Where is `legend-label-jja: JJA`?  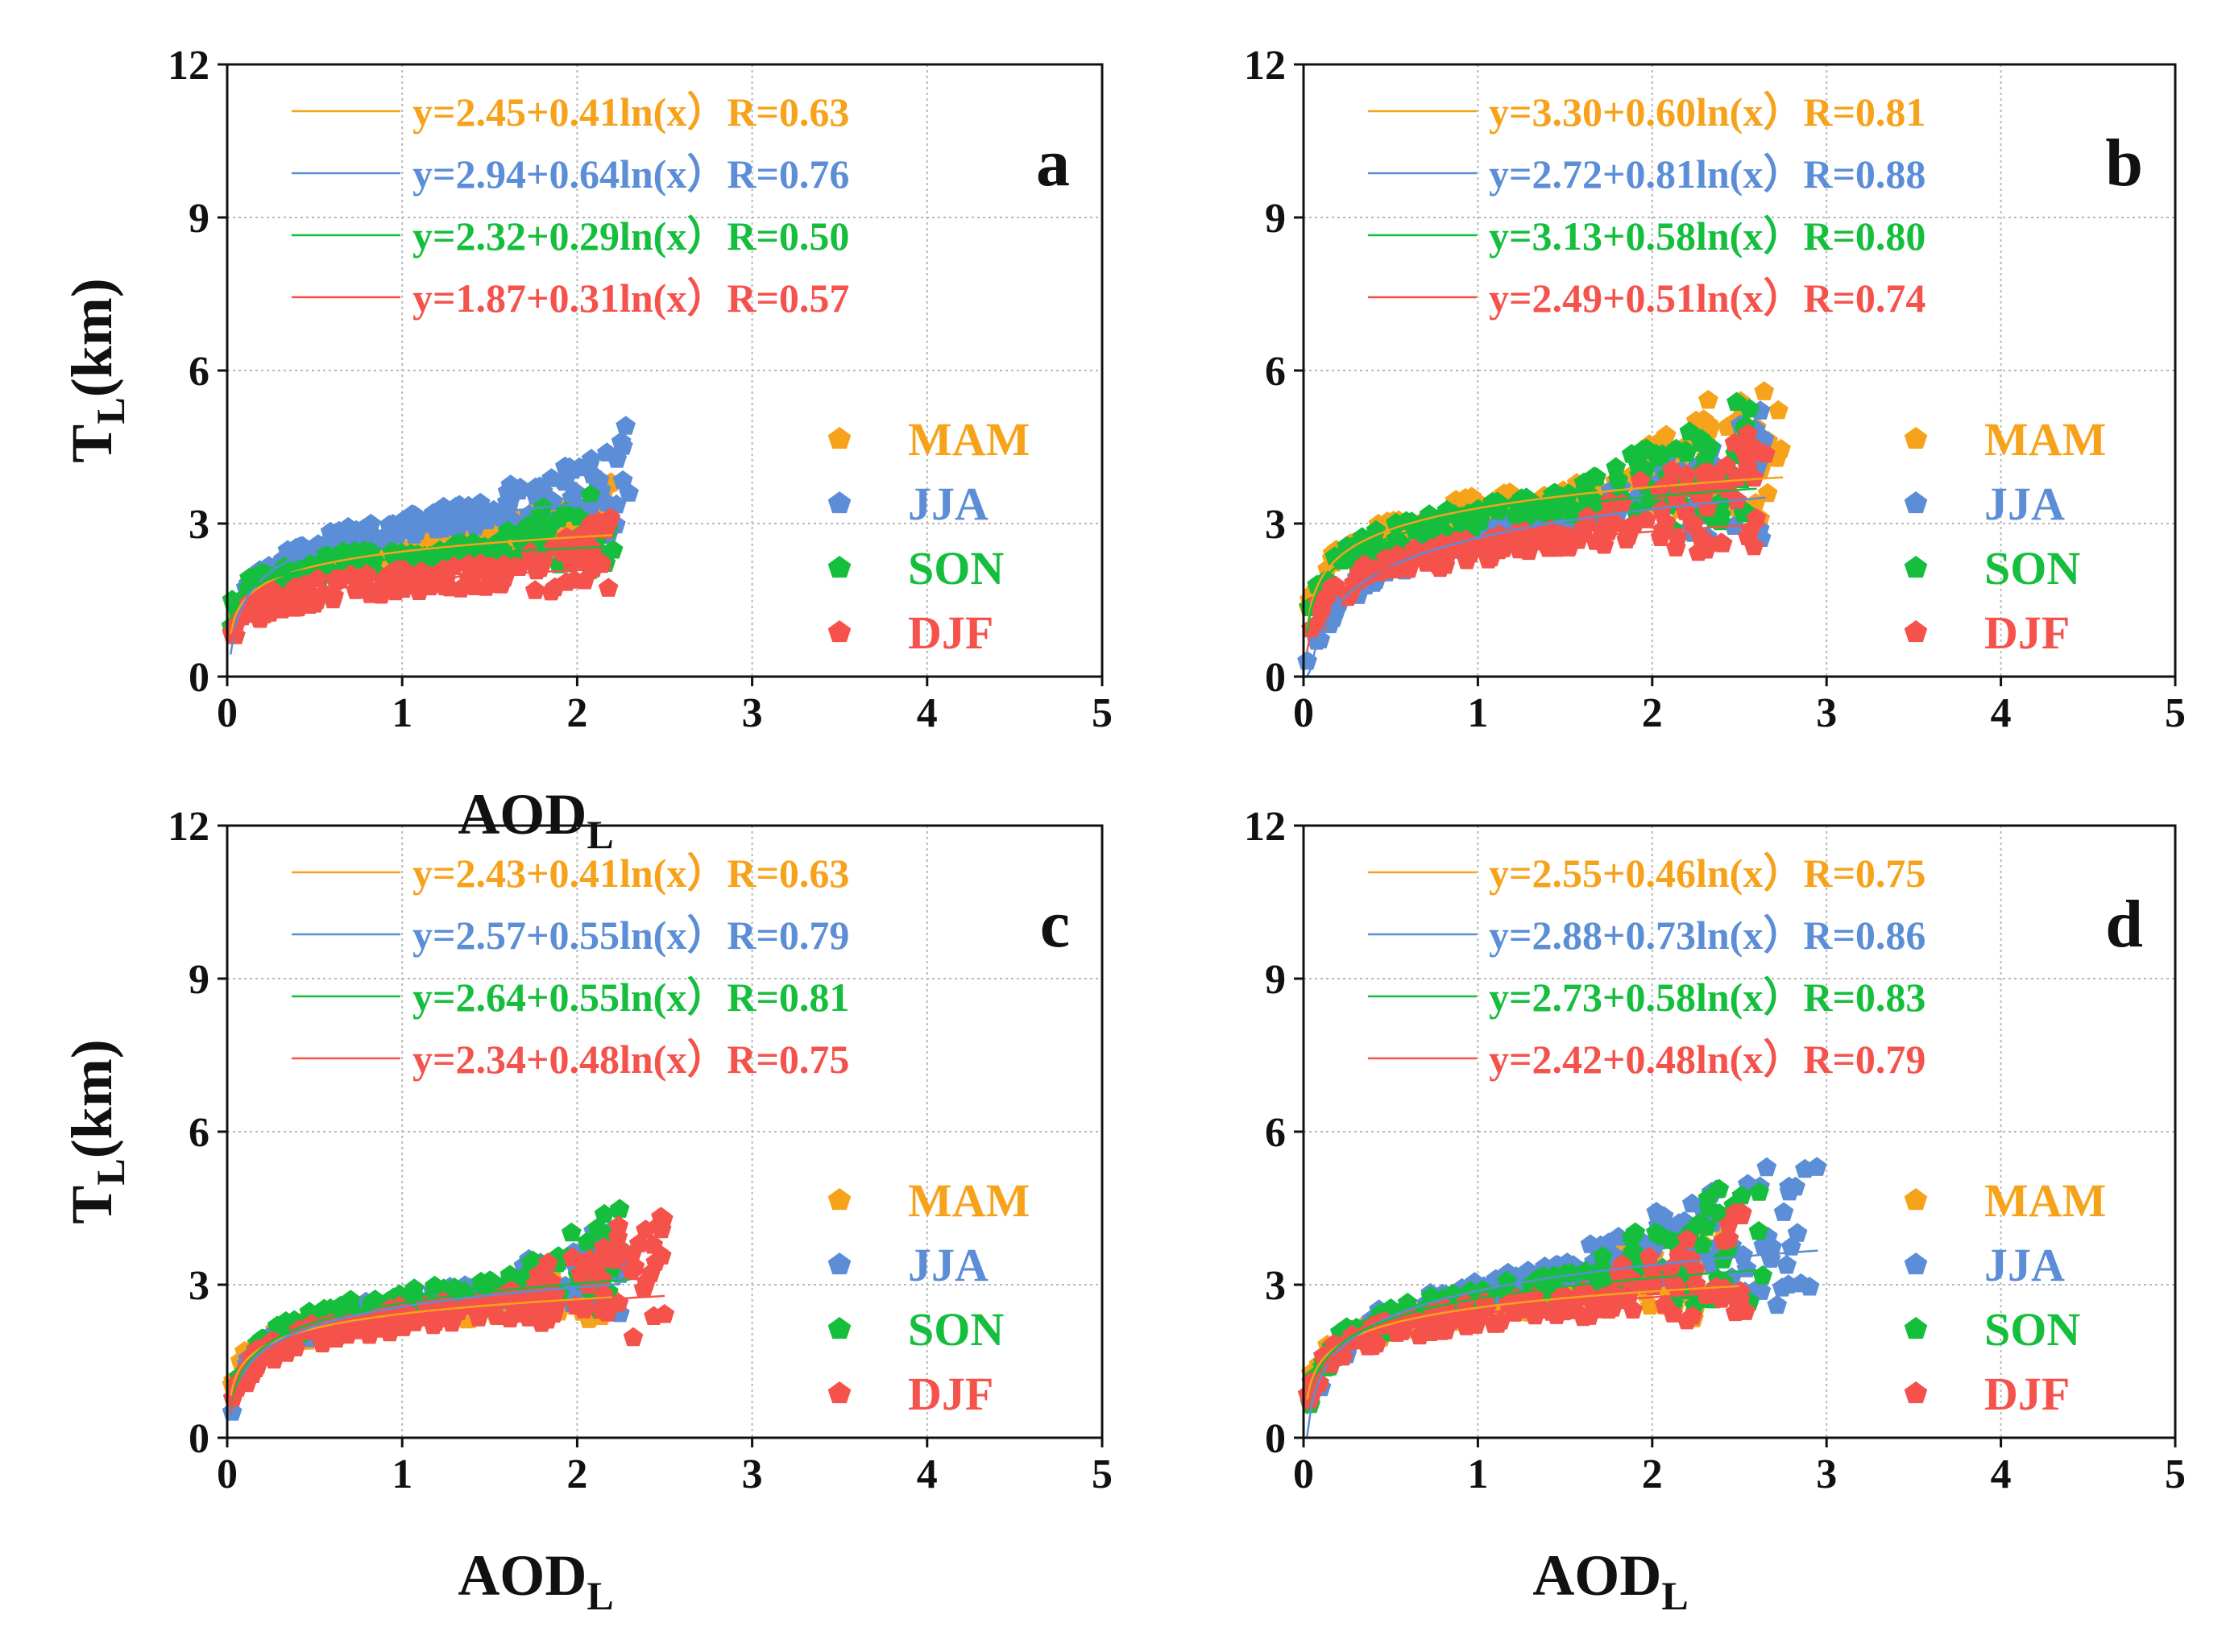 legend-label-jja: JJA is located at coordinates (948, 504).